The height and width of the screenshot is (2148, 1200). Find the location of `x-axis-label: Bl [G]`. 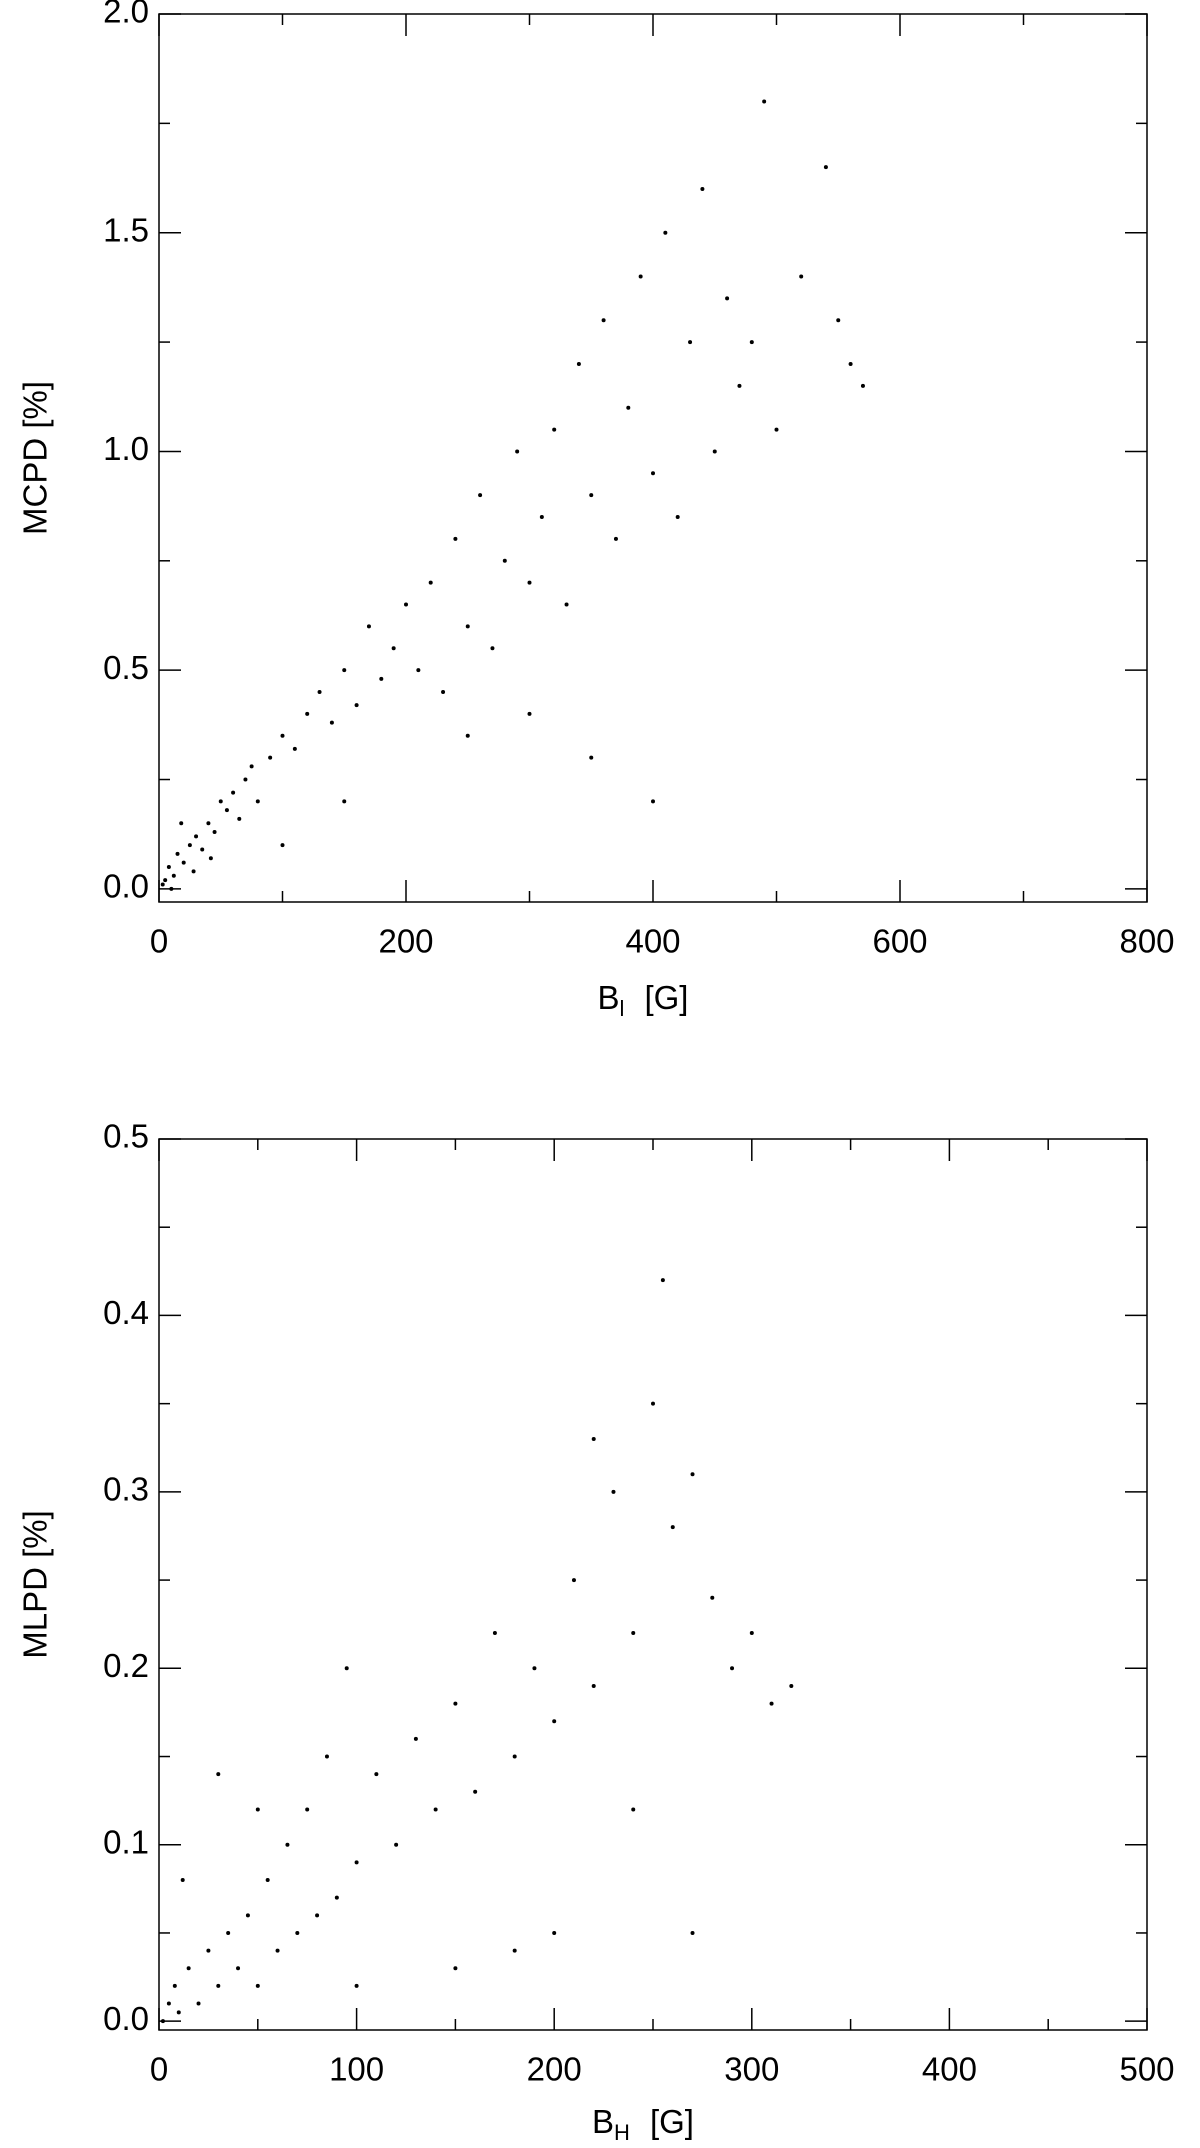

x-axis-label: Bl [G] is located at coordinates (643, 1000).